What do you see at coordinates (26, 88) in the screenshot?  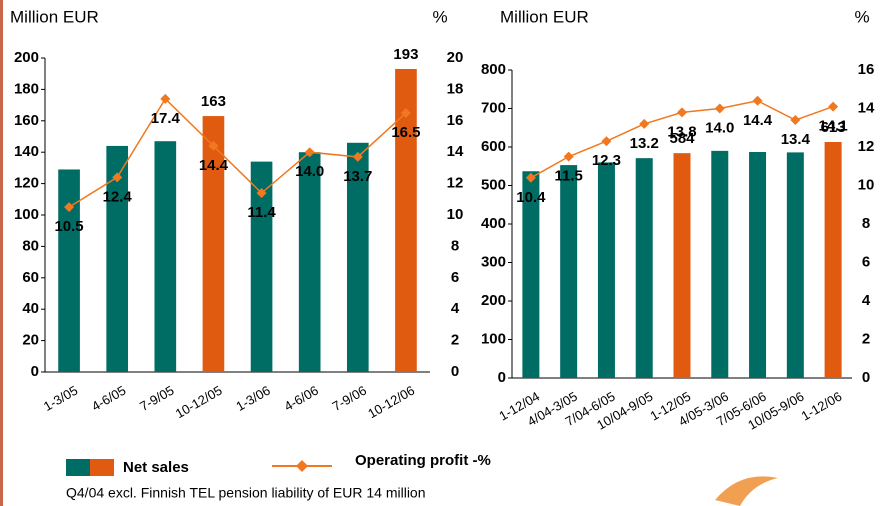 I see `y-tick-label: 180` at bounding box center [26, 88].